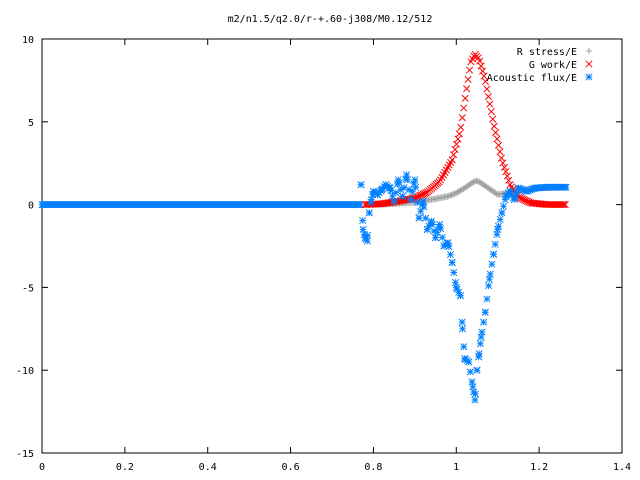 The height and width of the screenshot is (480, 640). Describe the element at coordinates (25, 454) in the screenshot. I see `y-tick-label: -15` at that location.